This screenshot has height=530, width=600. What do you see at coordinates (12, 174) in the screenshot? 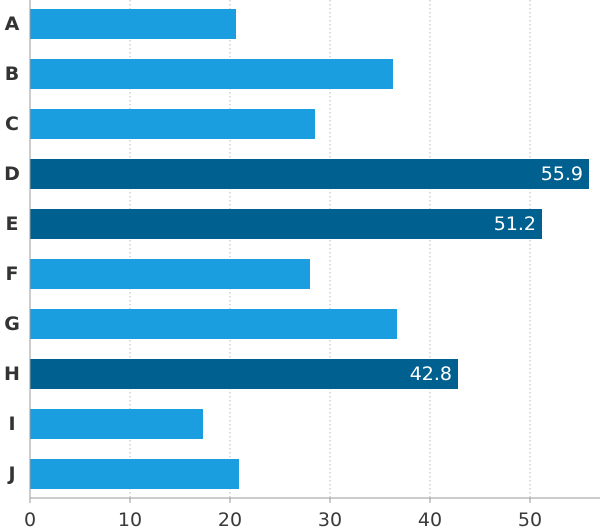
I see `category-label-D: D` at bounding box center [12, 174].